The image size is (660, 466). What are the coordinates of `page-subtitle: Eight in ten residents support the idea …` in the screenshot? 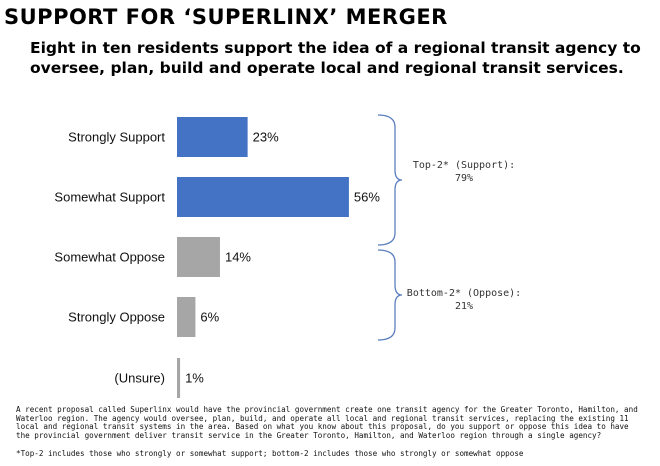 It's located at (335, 58).